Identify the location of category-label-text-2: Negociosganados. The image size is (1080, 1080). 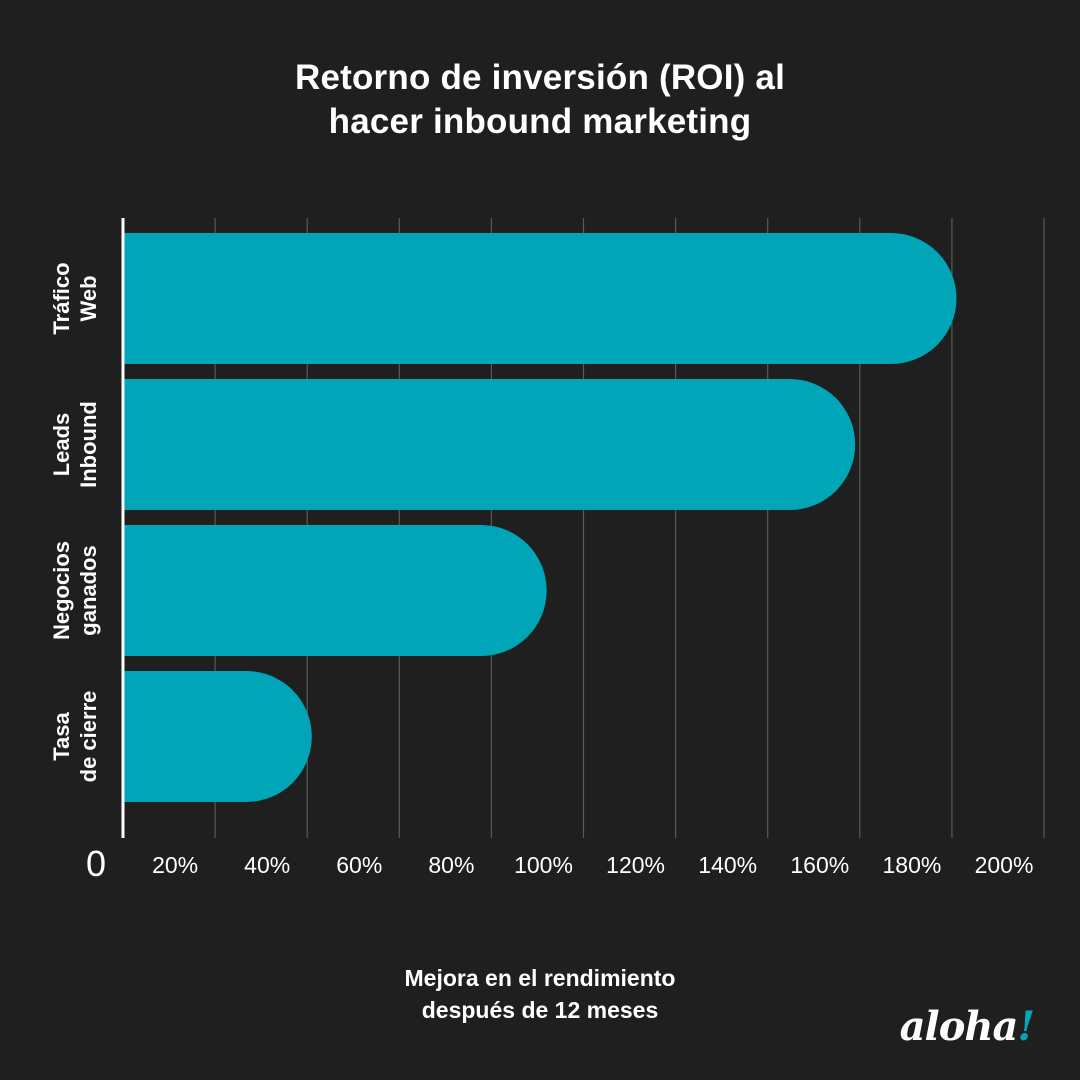
(75, 590).